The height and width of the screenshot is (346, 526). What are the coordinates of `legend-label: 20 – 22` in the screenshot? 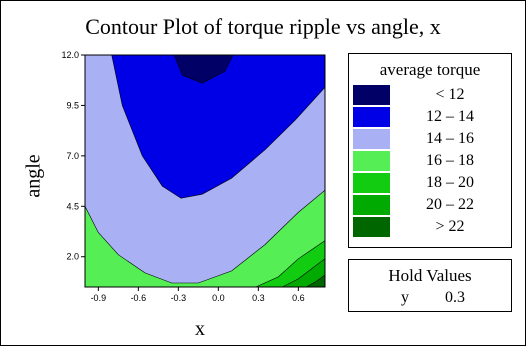 It's located at (450, 204).